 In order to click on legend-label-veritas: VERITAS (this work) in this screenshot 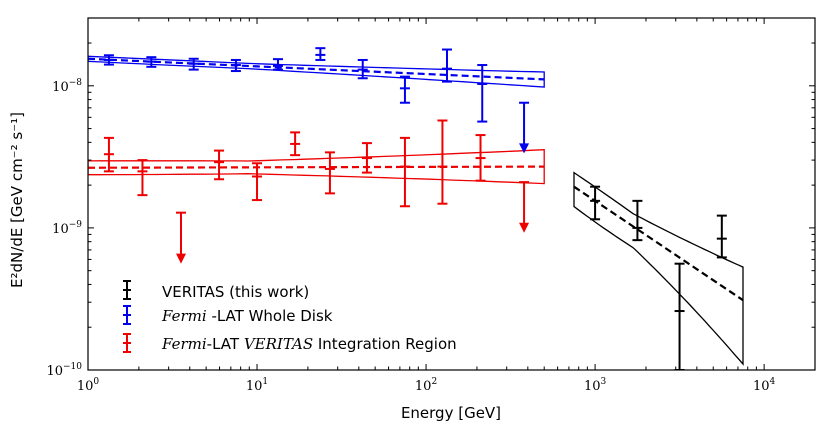, I will do `click(235, 292)`.